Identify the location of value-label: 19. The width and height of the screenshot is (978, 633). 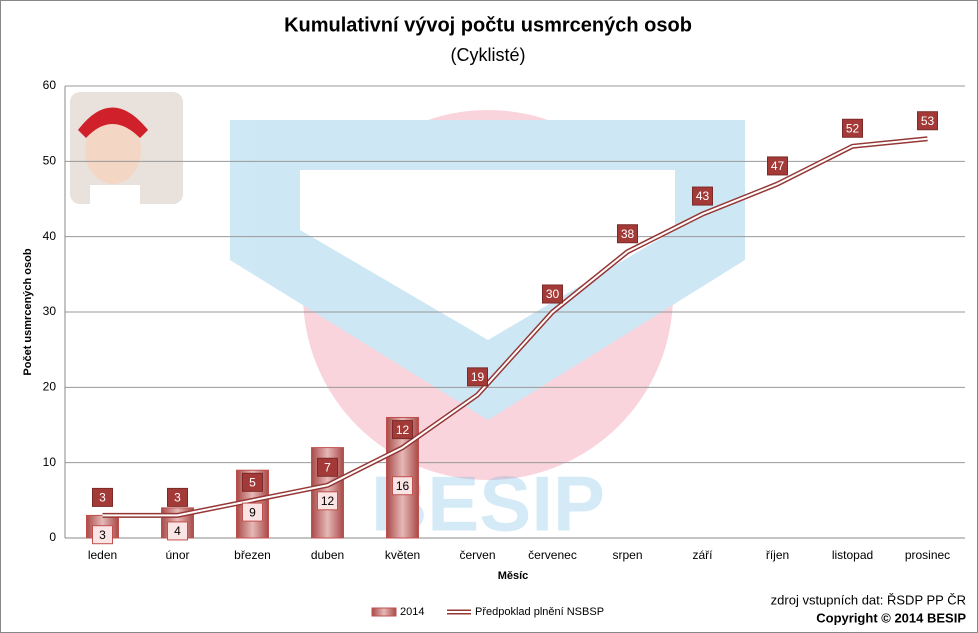
(478, 377).